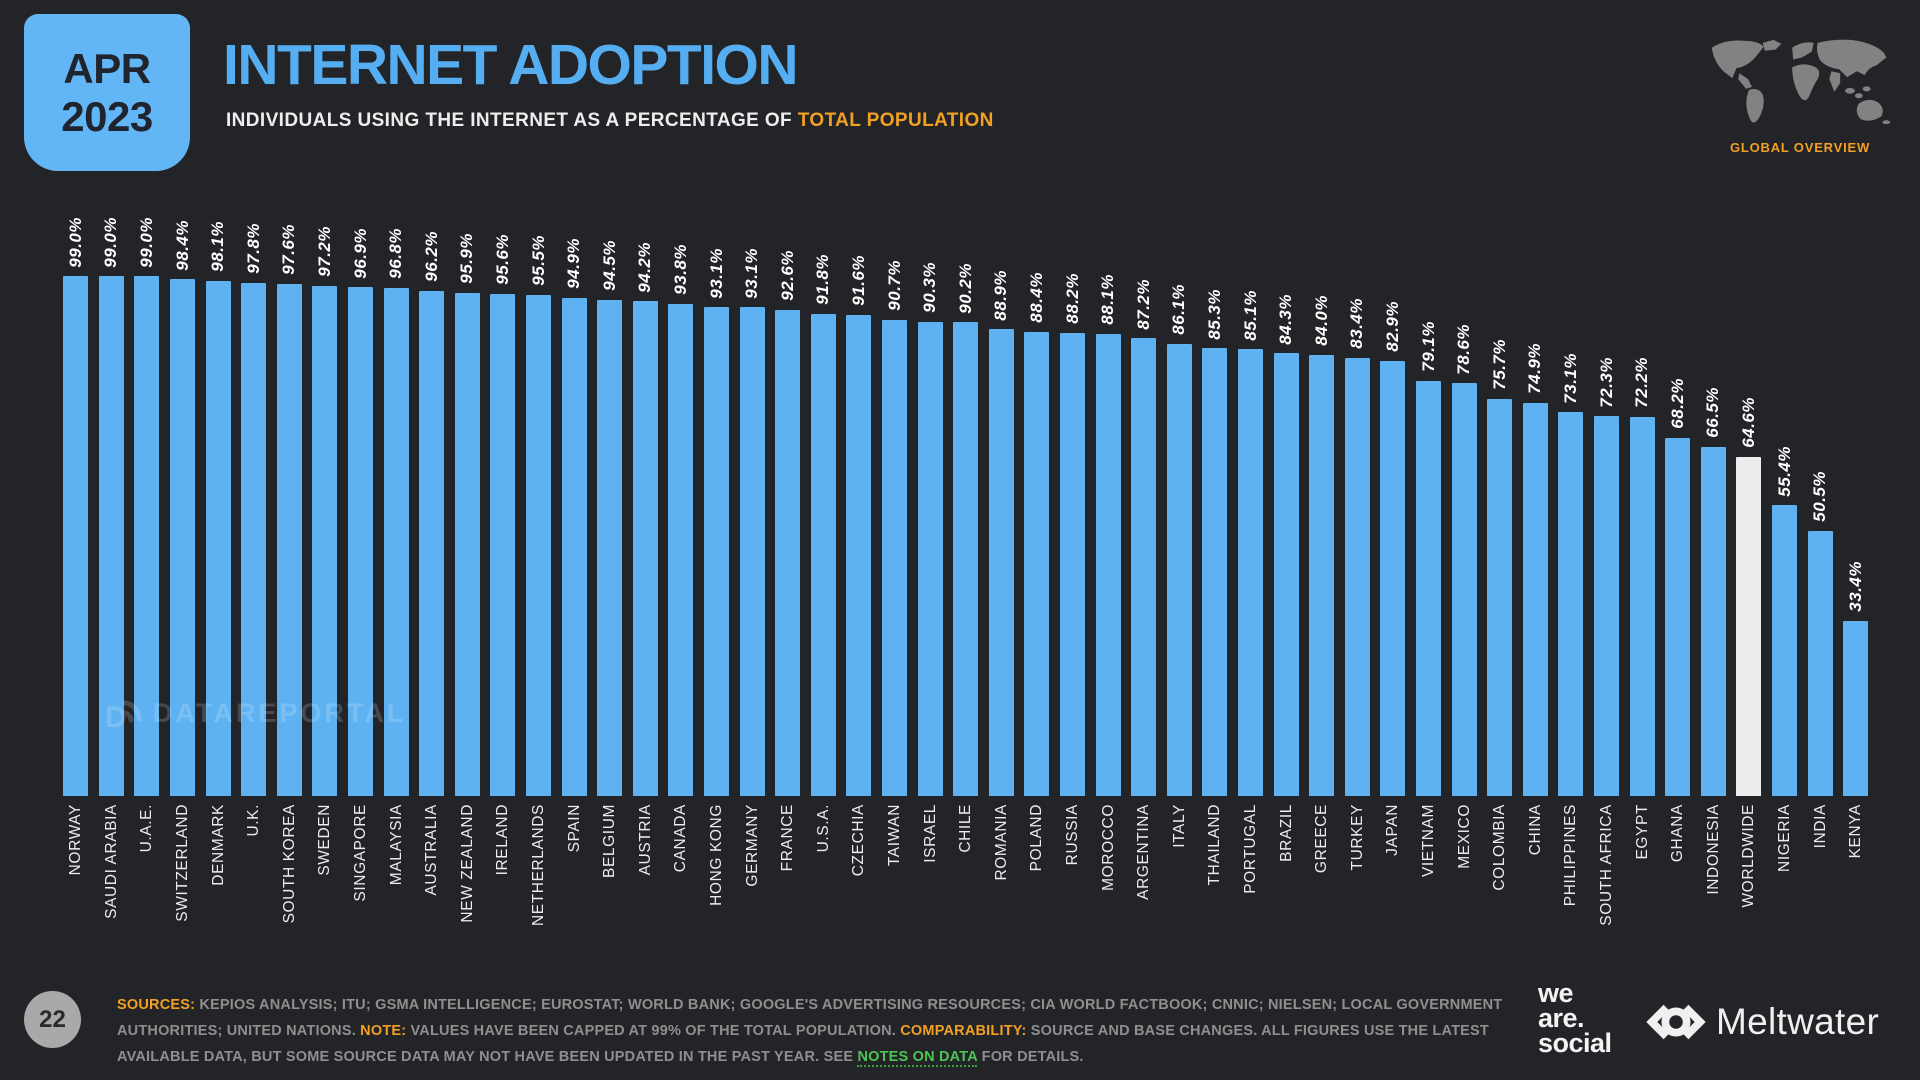 This screenshot has height=1080, width=1920. I want to click on bar-nigeria, so click(1785, 650).